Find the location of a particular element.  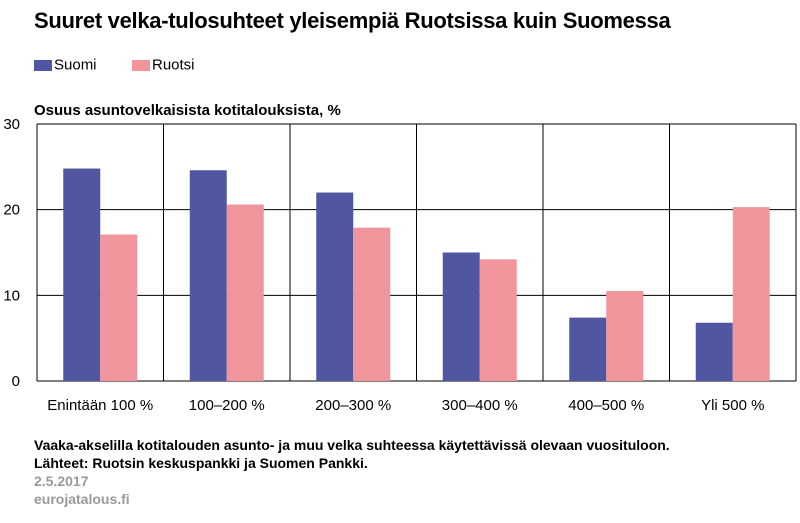

y-tick-label-30: 30 is located at coordinates (11, 124).